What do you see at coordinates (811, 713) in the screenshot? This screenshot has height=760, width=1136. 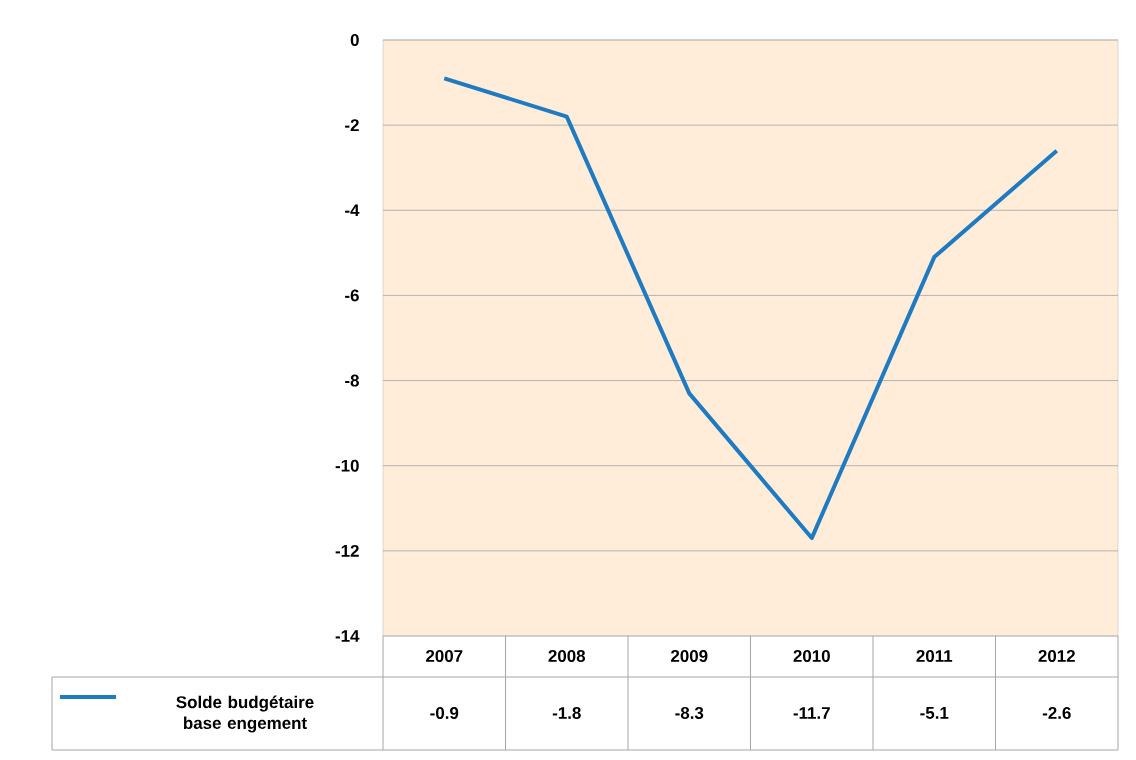 I see `data-label: -11.7` at bounding box center [811, 713].